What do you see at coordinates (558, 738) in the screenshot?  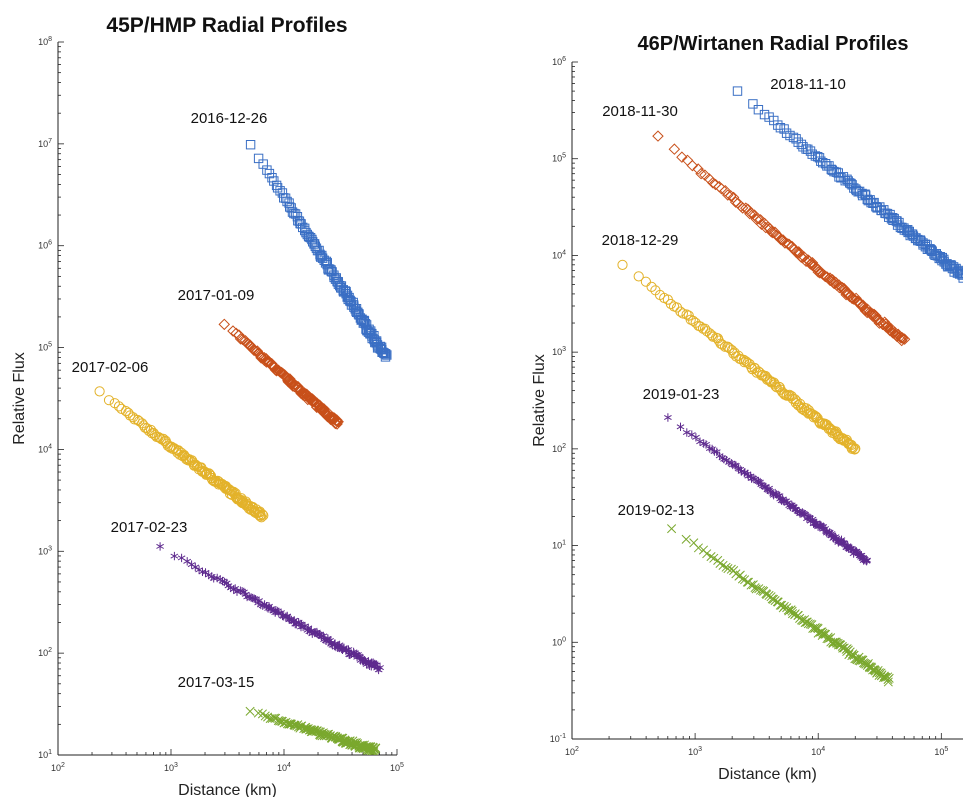 I see `y-tick-label: 10⁻¹` at bounding box center [558, 738].